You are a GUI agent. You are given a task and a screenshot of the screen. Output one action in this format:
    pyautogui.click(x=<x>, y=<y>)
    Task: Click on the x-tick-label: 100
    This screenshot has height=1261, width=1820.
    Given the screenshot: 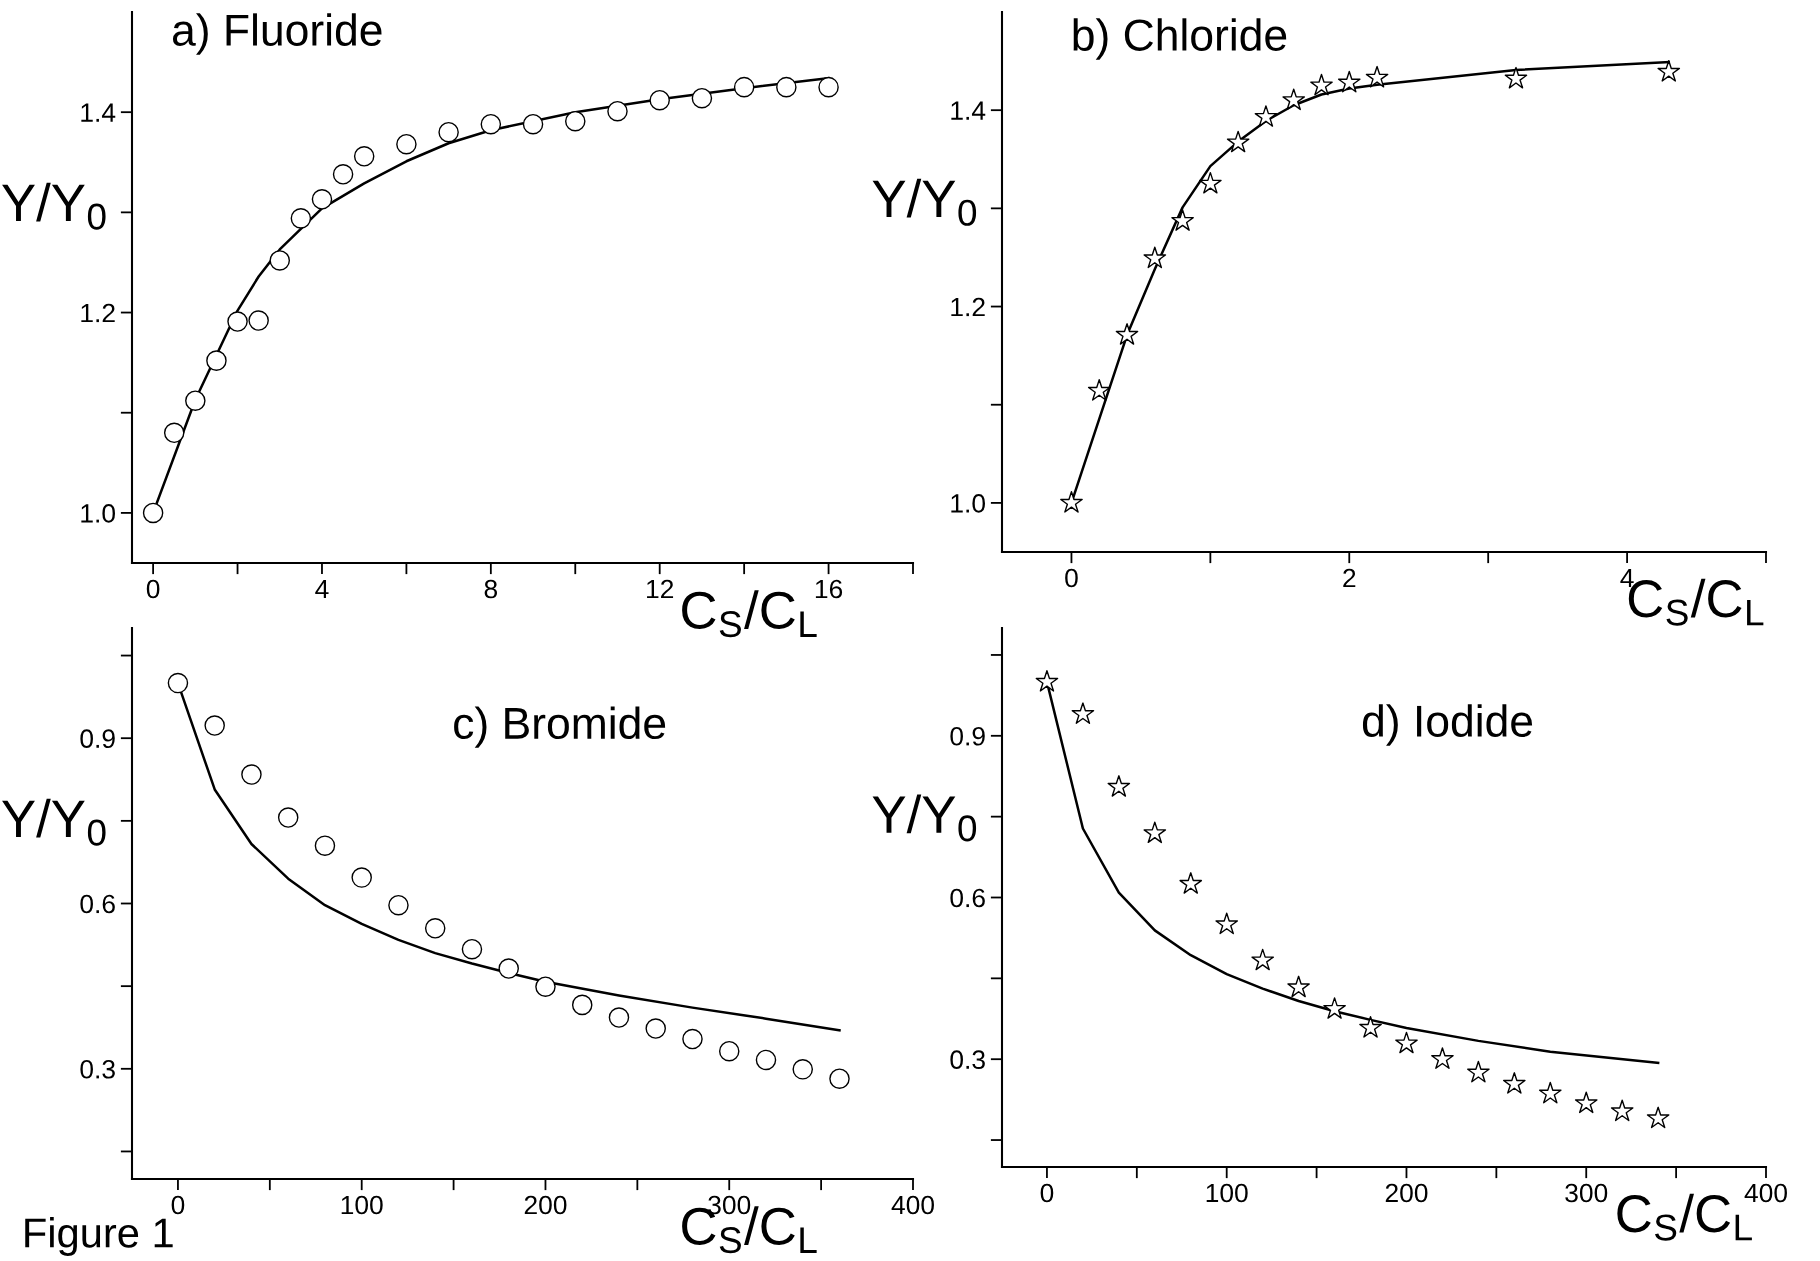 What is the action you would take?
    pyautogui.click(x=1227, y=1193)
    